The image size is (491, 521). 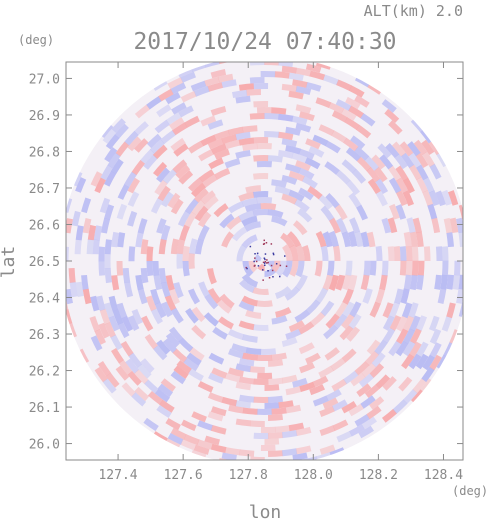 I want to click on y-tick-label: 27.0, so click(x=44, y=79).